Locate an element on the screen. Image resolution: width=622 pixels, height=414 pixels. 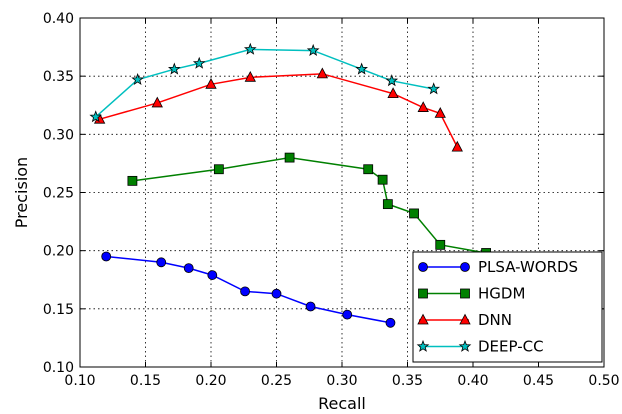
legend-box is located at coordinates (507, 307).